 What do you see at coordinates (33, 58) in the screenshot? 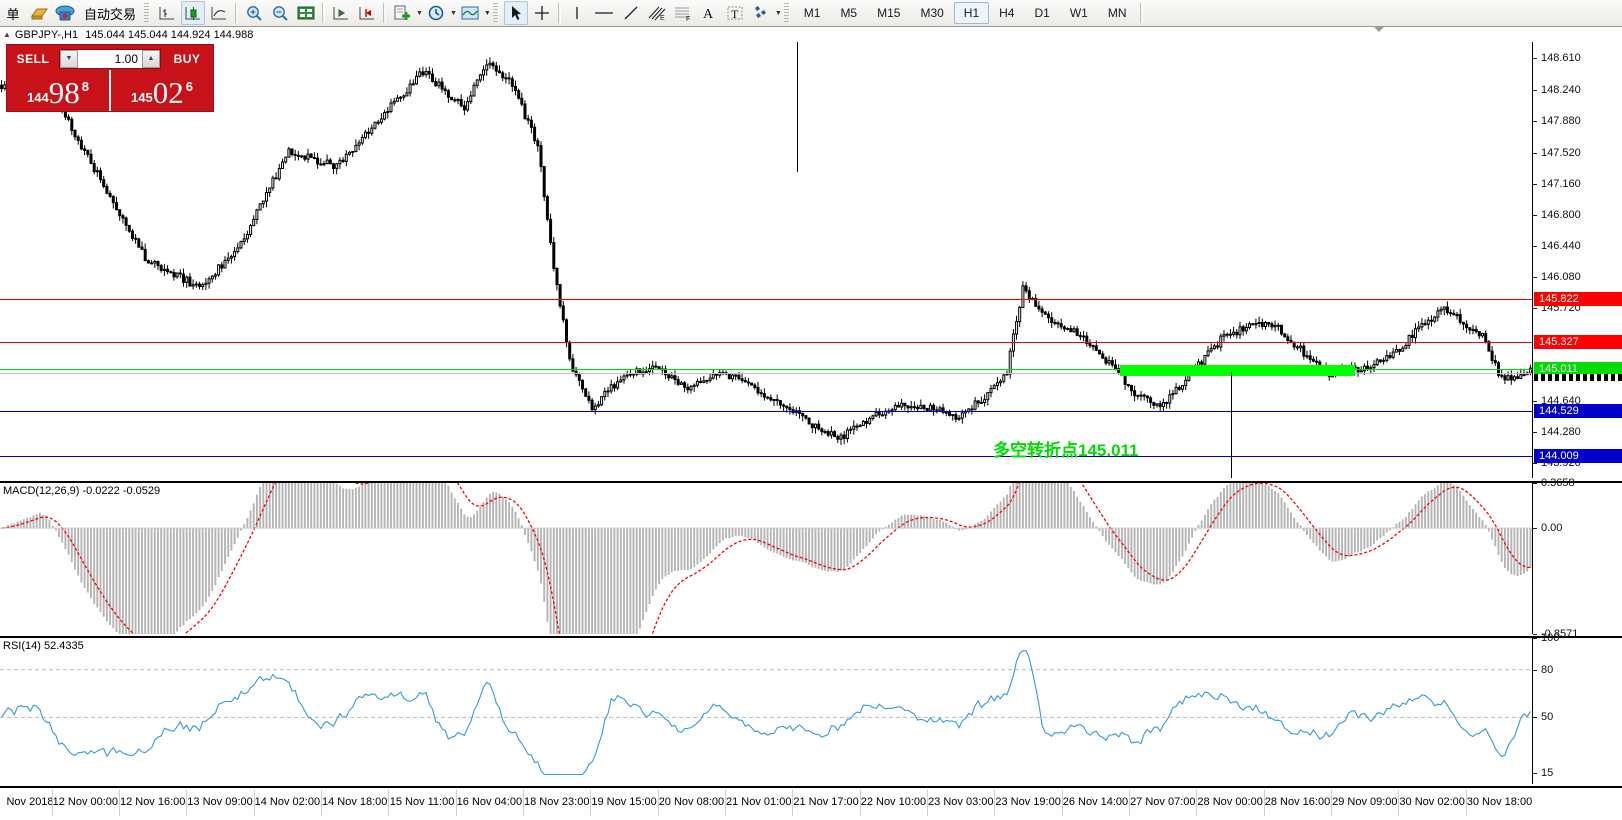
I see `sell-button: SELL` at bounding box center [33, 58].